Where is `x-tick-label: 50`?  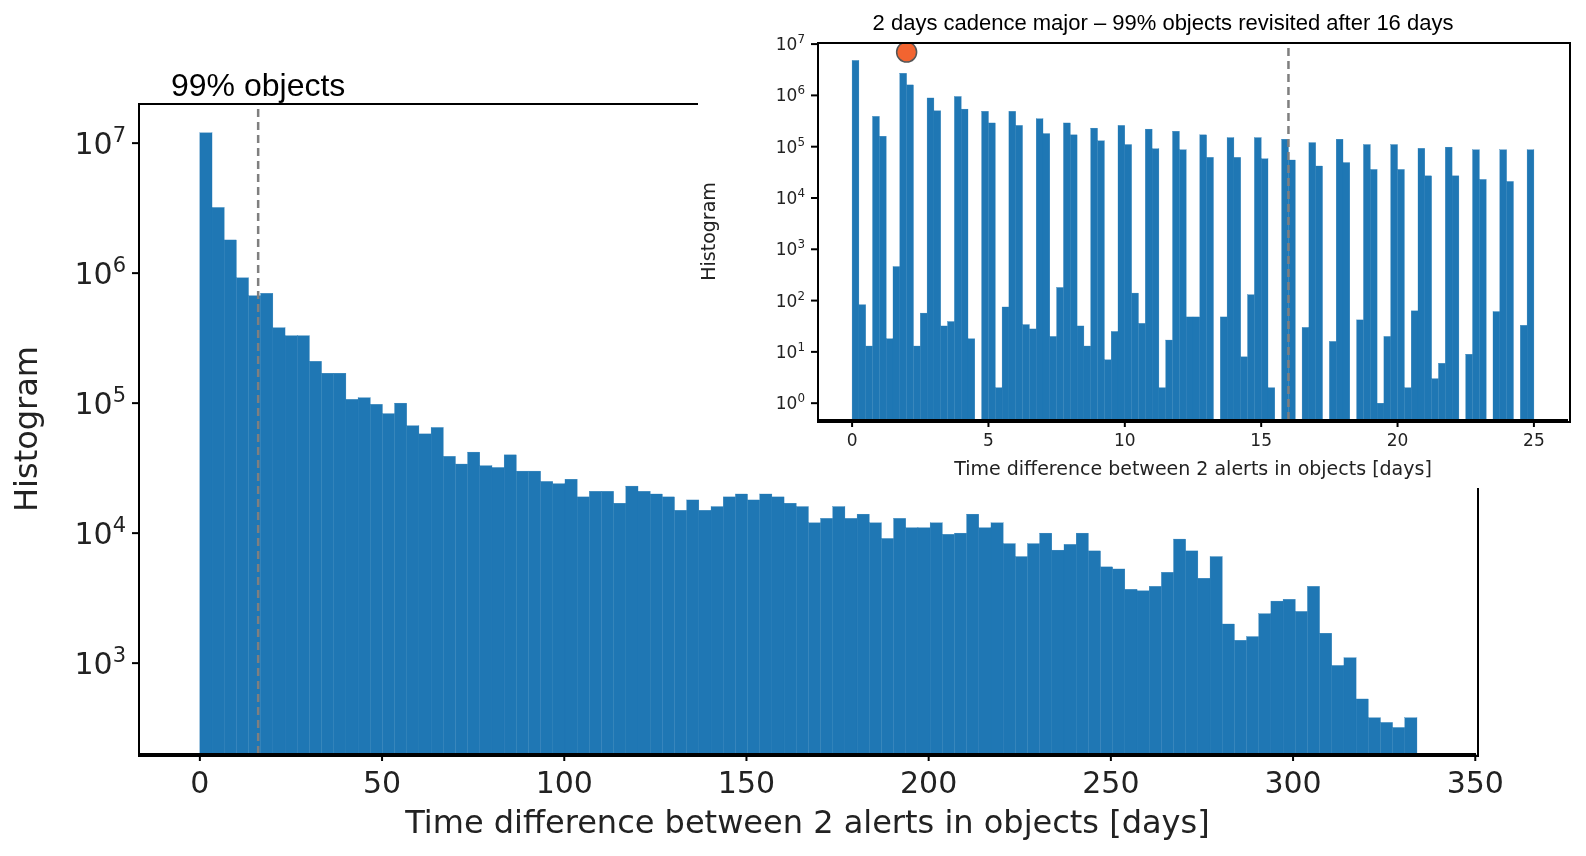
x-tick-label: 50 is located at coordinates (382, 782).